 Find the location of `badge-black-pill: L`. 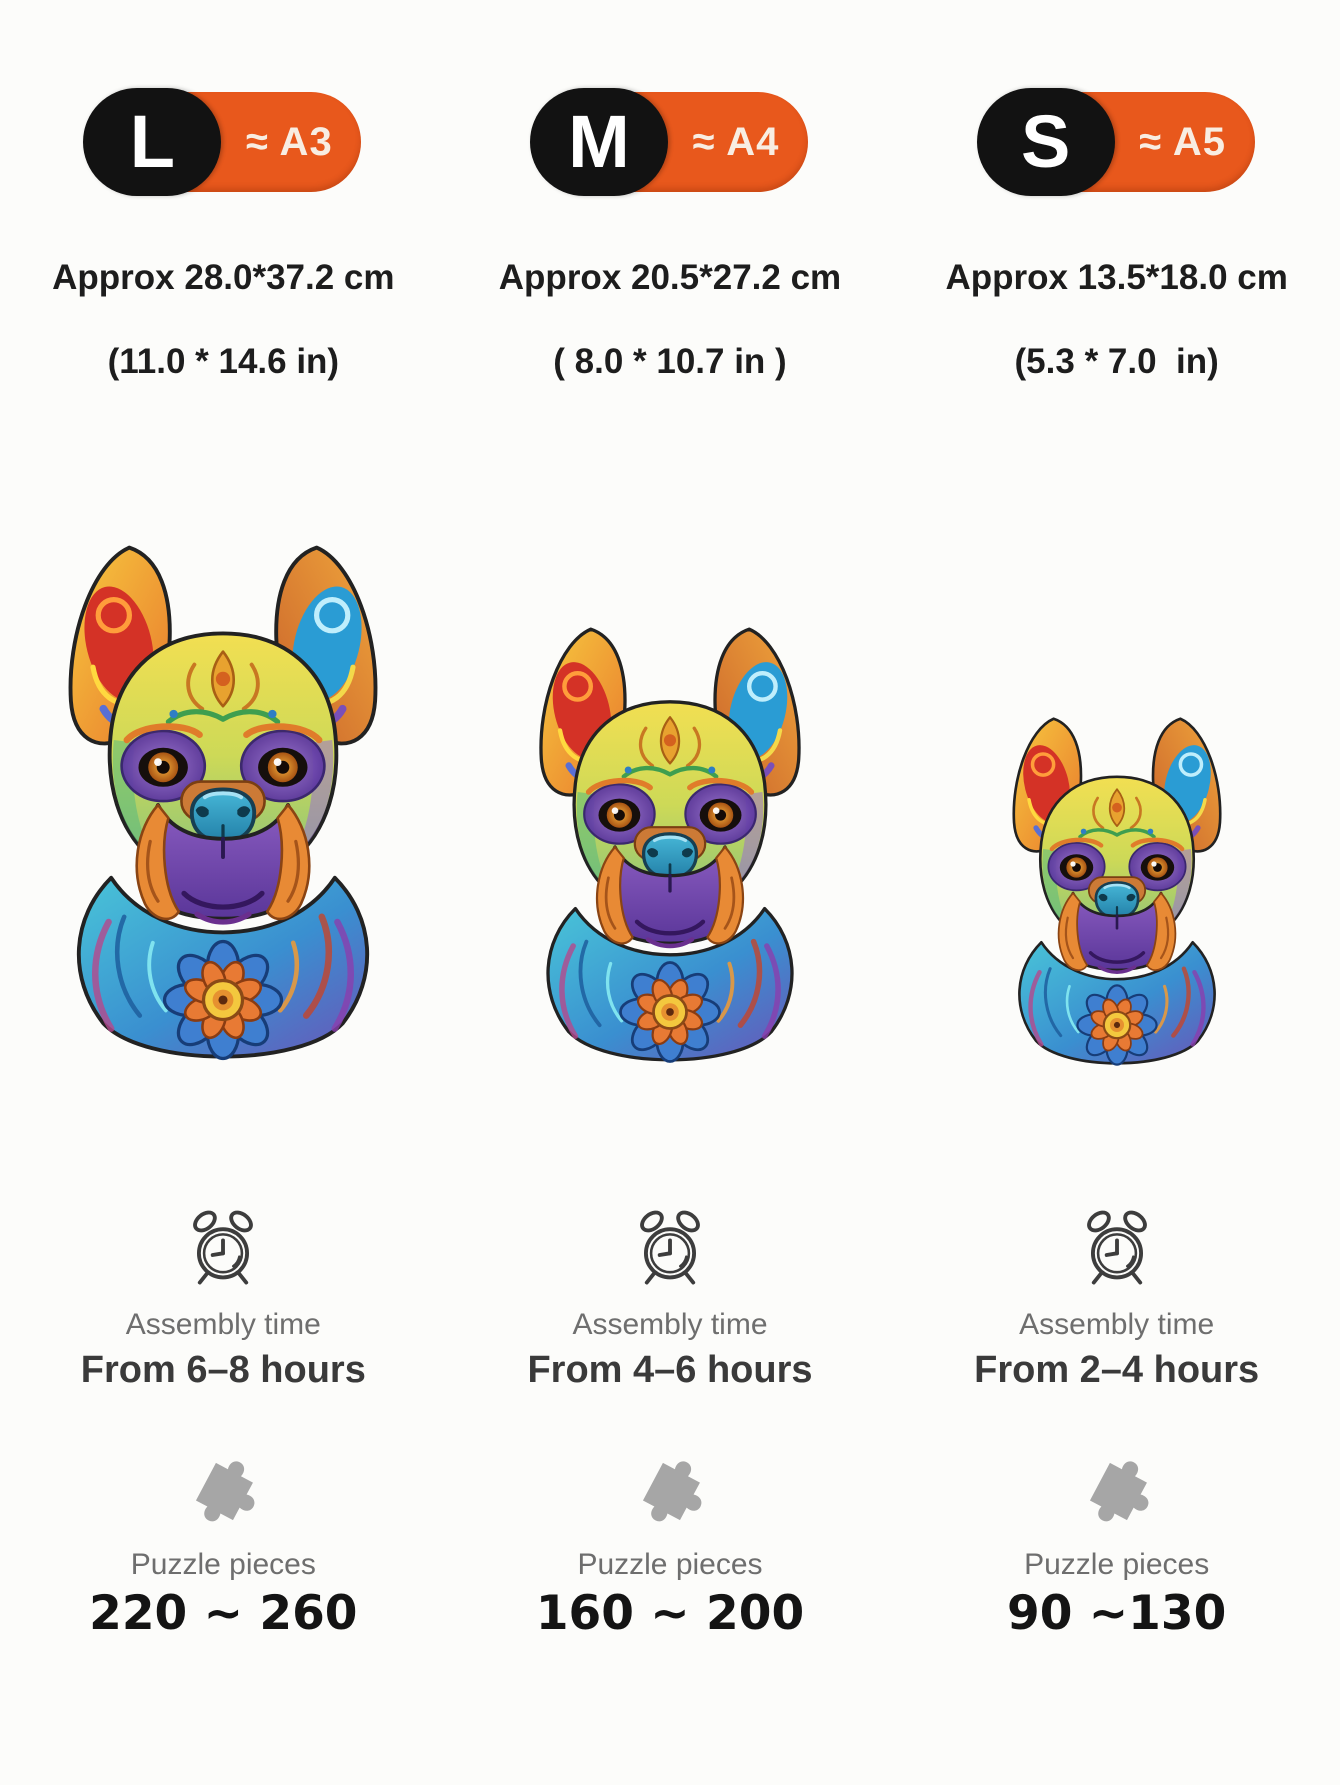

badge-black-pill: L is located at coordinates (152, 142).